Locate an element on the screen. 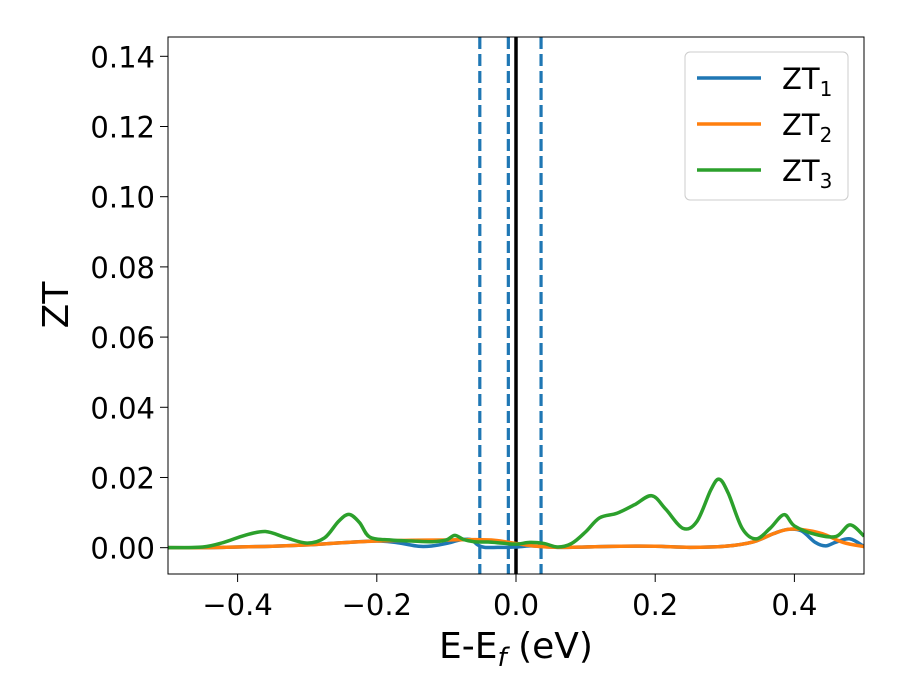 The height and width of the screenshot is (700, 900). y-tick-label: 0.06 is located at coordinates (122, 338).